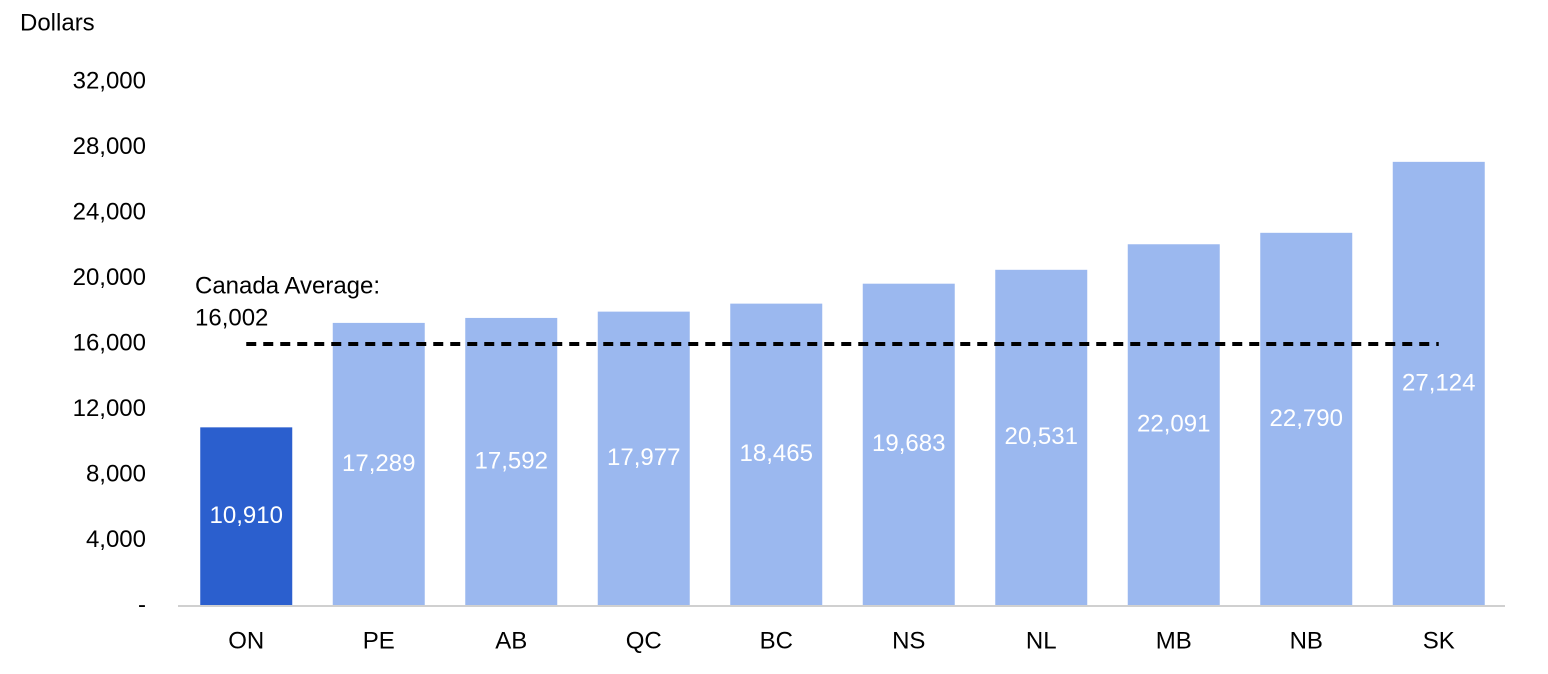 The width and height of the screenshot is (1548, 674). I want to click on y-tick-label: 24,000, so click(109, 211).